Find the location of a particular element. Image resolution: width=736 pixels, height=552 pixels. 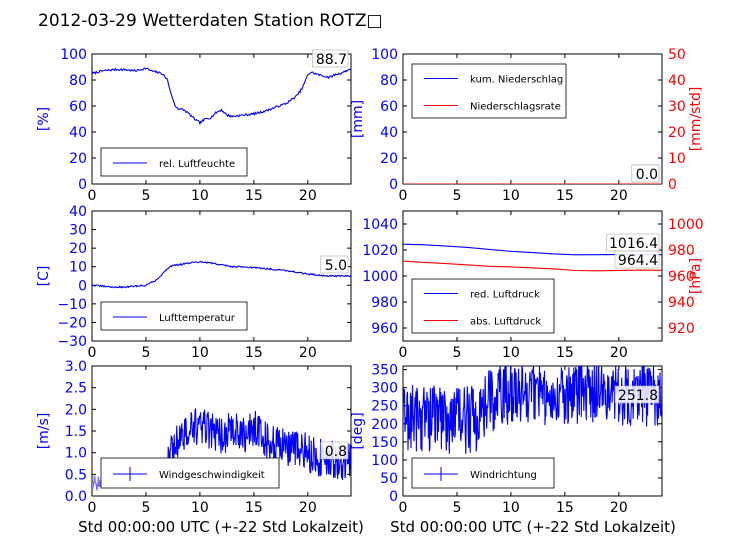

y2-axis-label: [mm/std] is located at coordinates (696, 119).